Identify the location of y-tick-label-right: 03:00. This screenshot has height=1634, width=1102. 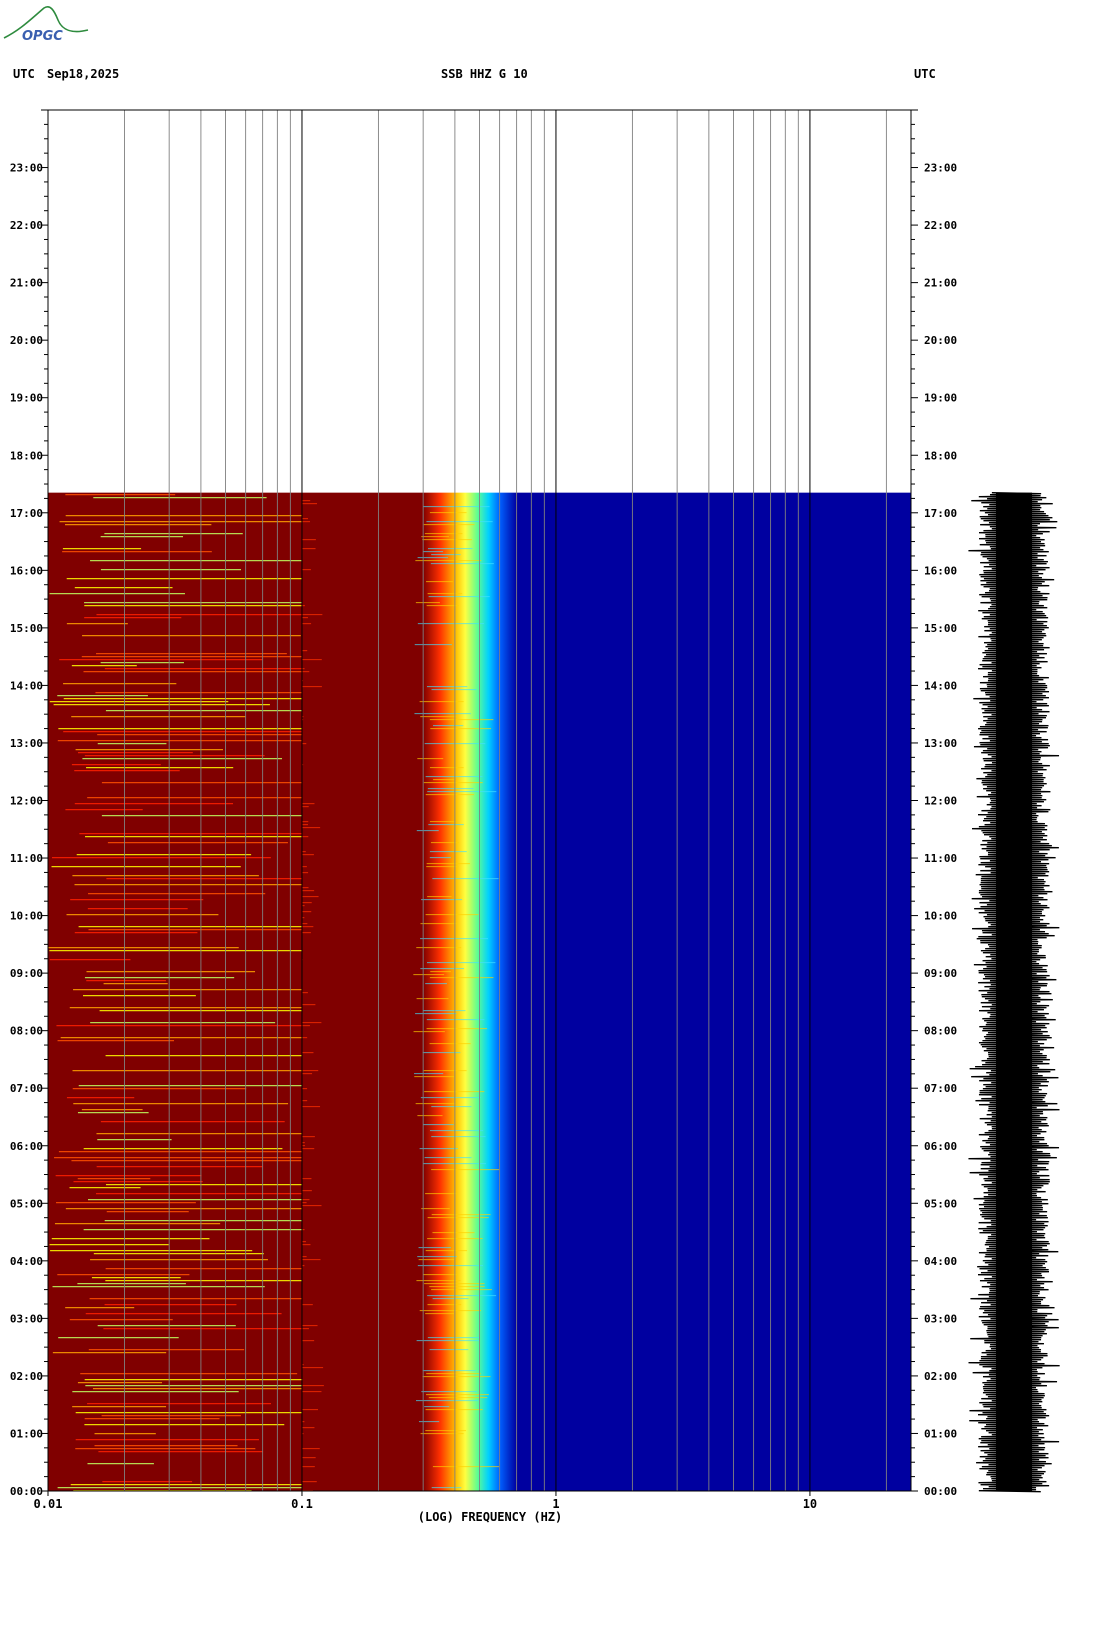
(940, 1318).